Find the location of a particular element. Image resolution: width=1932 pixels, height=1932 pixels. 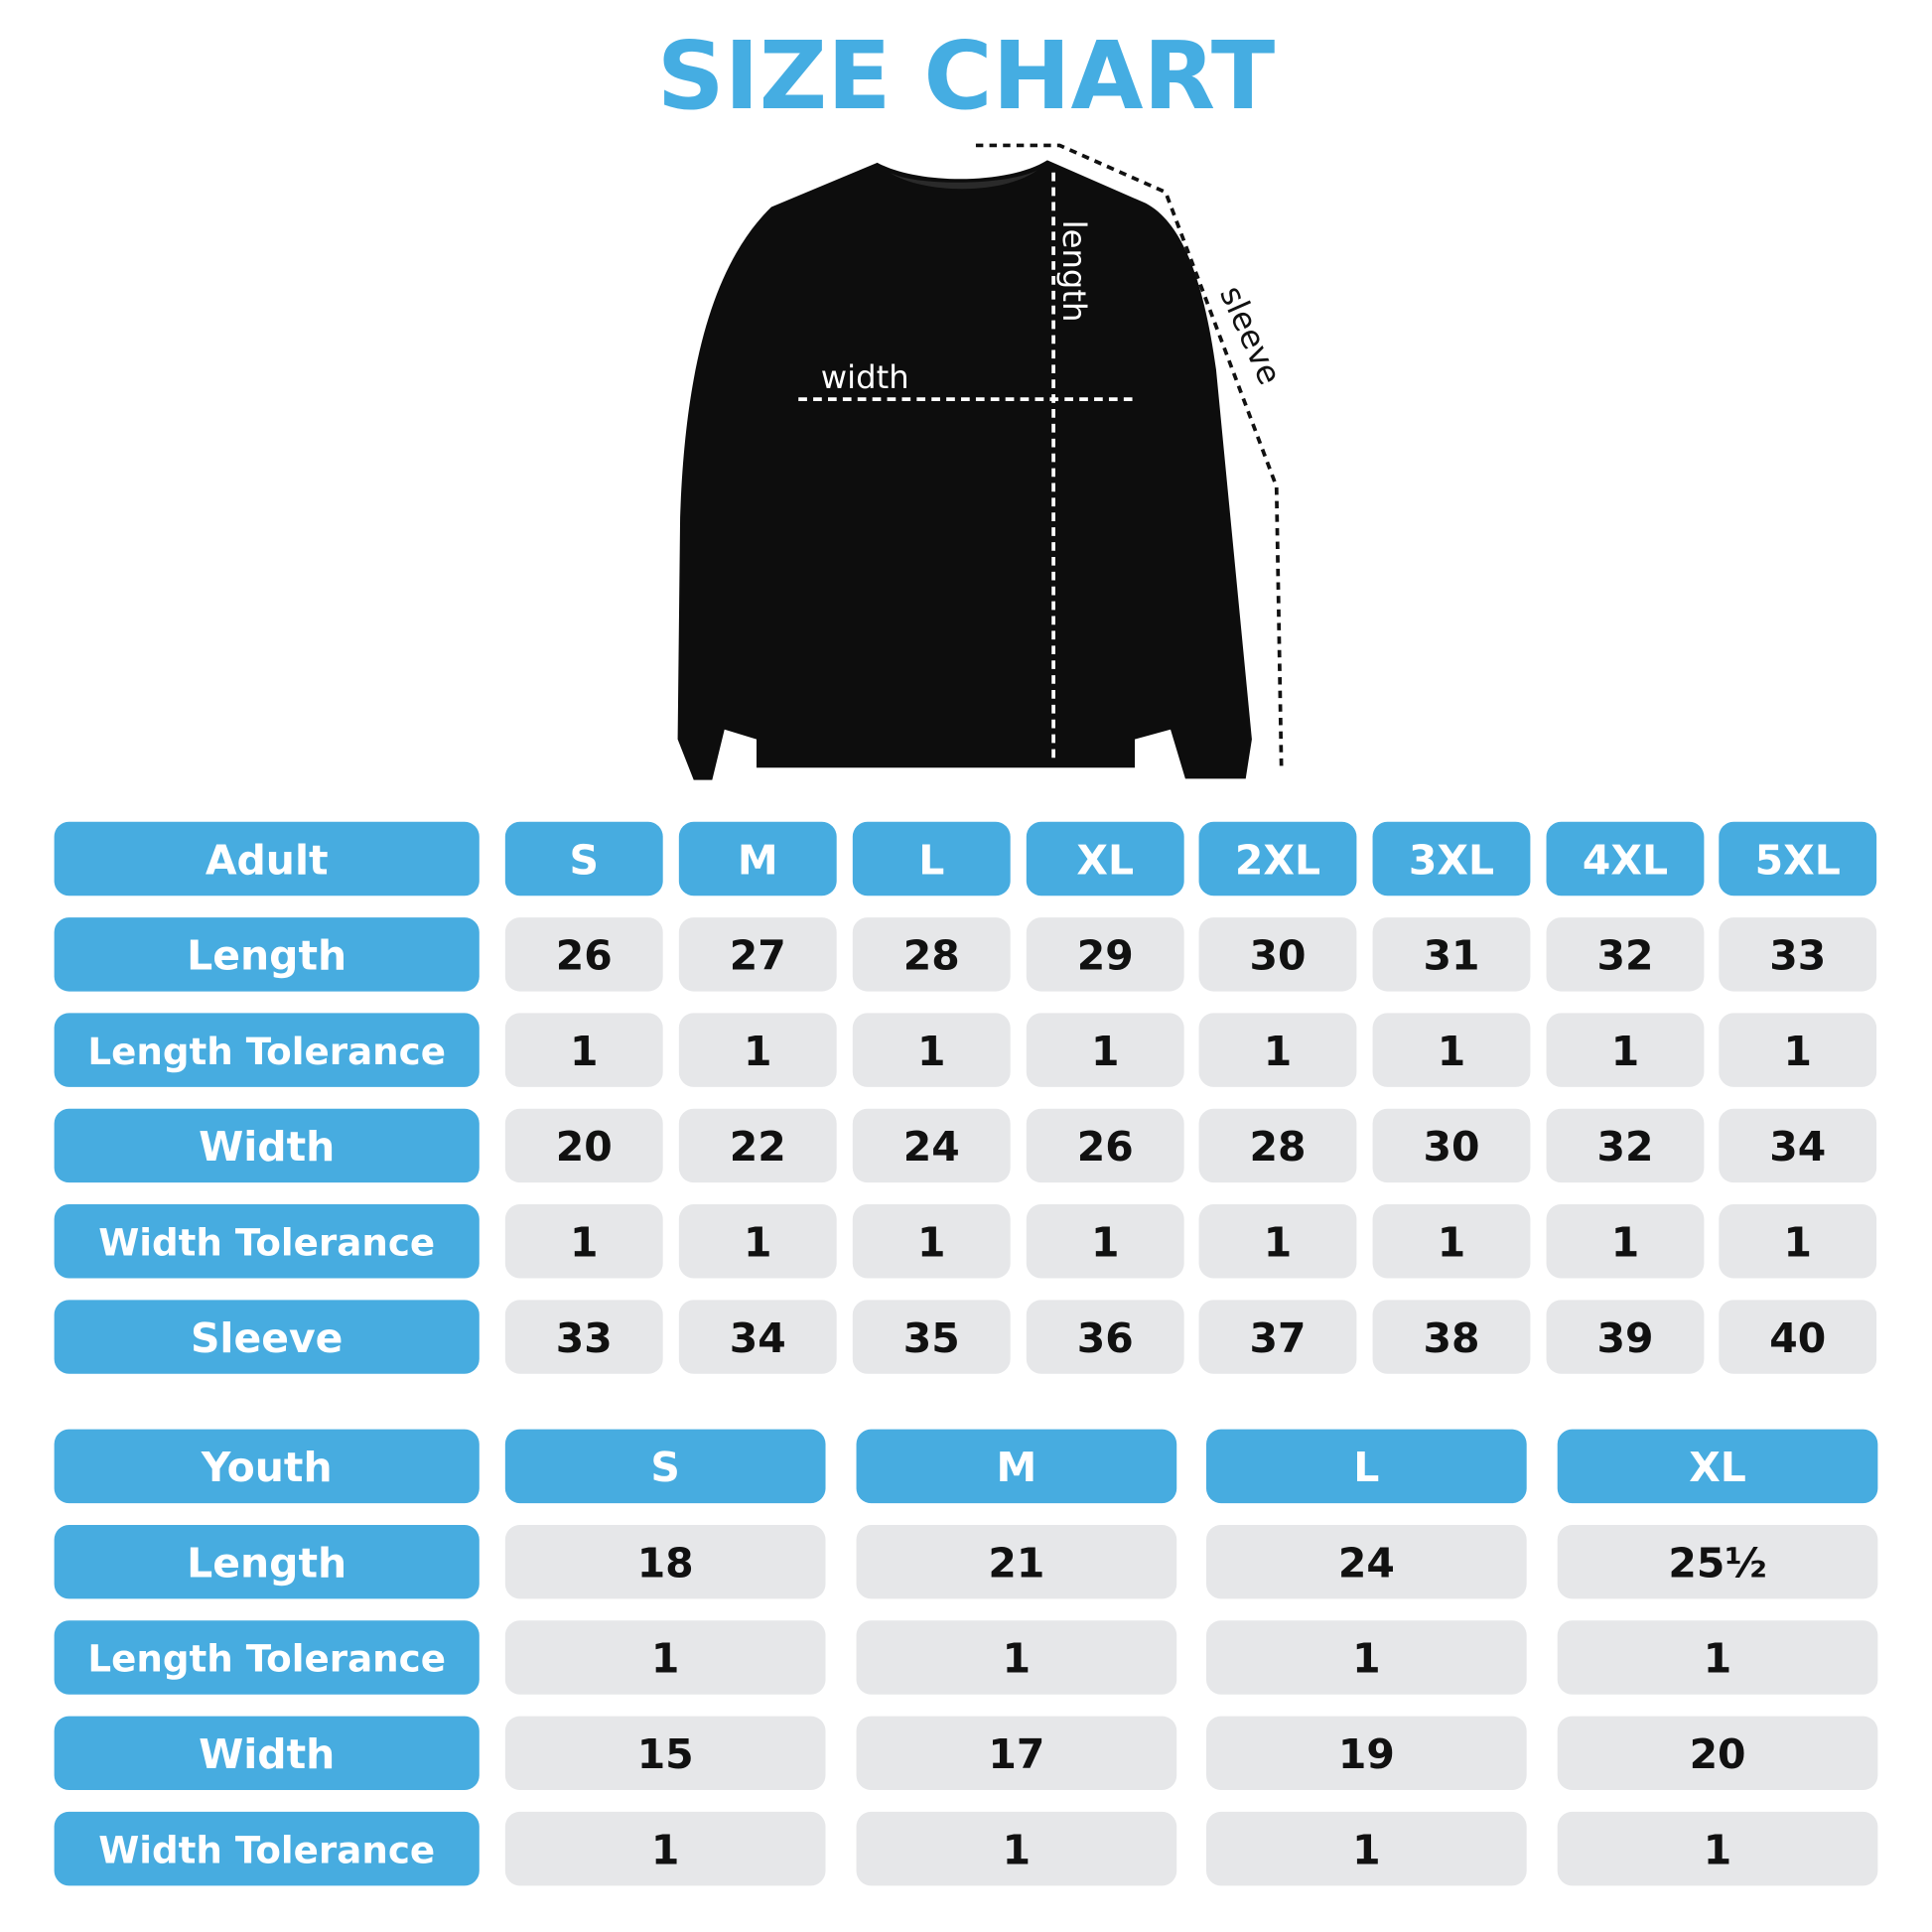

value: 35 is located at coordinates (931, 1338).